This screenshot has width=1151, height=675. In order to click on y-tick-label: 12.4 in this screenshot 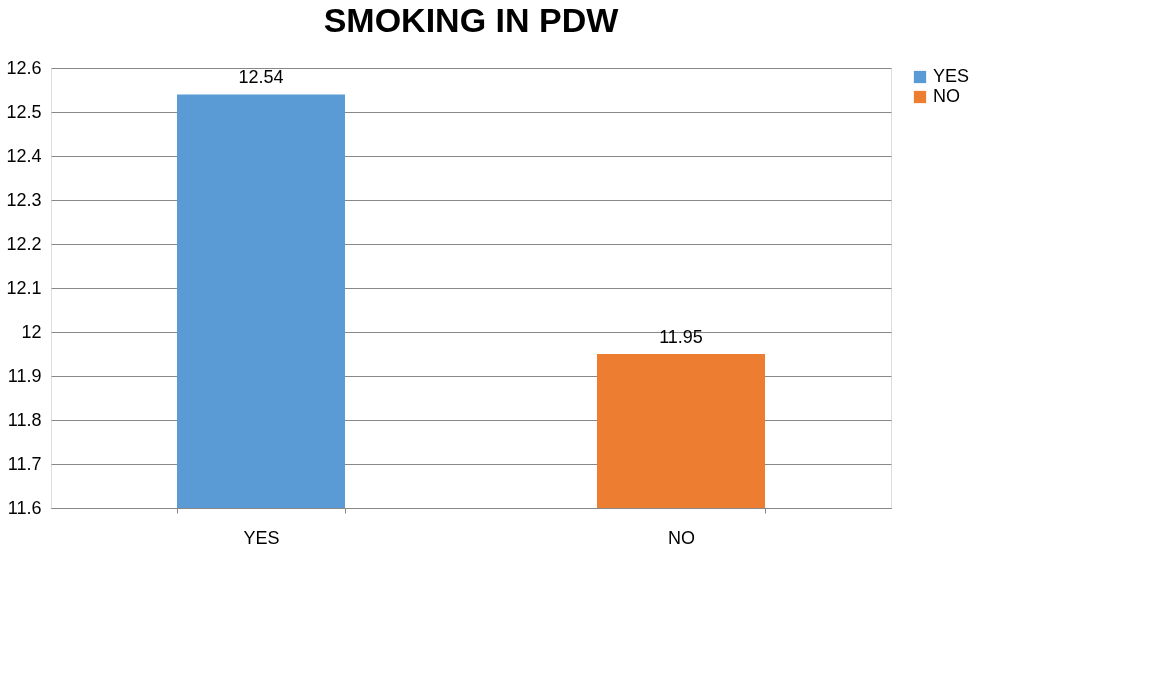, I will do `click(24, 155)`.